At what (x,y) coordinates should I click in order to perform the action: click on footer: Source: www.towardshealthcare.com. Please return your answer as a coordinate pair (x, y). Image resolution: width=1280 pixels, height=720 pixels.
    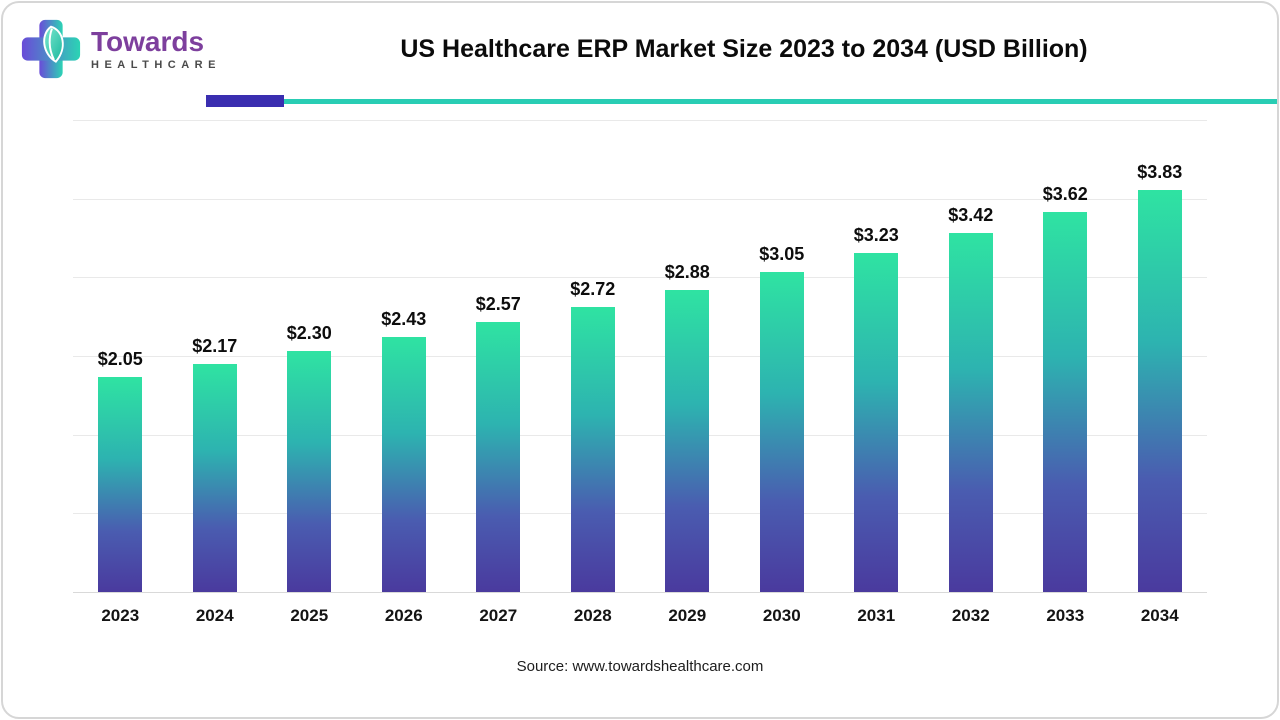
    Looking at the image, I should click on (640, 666).